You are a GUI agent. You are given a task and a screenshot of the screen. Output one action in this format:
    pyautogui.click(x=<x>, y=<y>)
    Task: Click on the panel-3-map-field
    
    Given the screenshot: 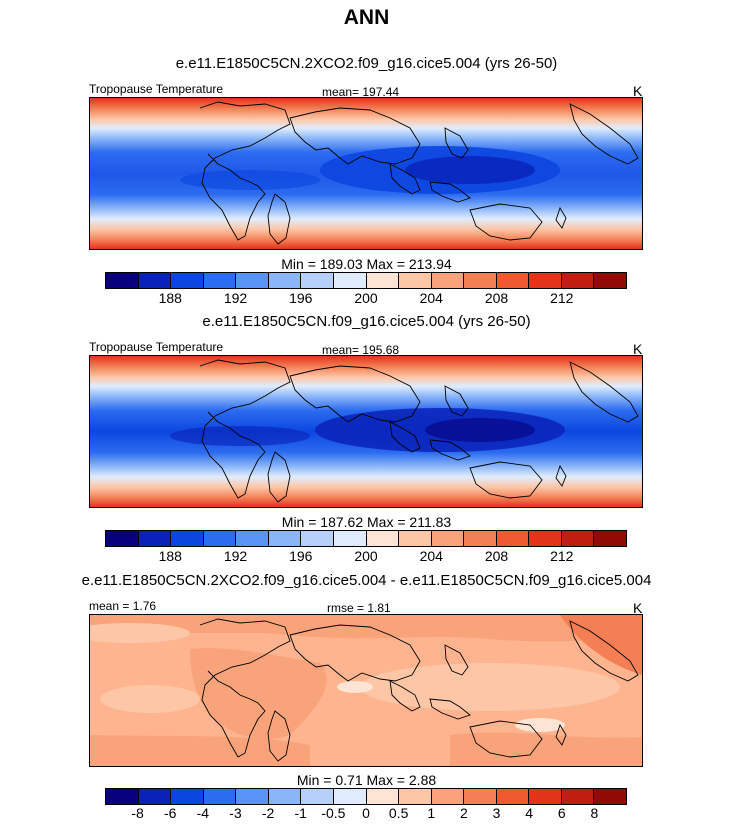 What is the action you would take?
    pyautogui.click(x=366, y=690)
    